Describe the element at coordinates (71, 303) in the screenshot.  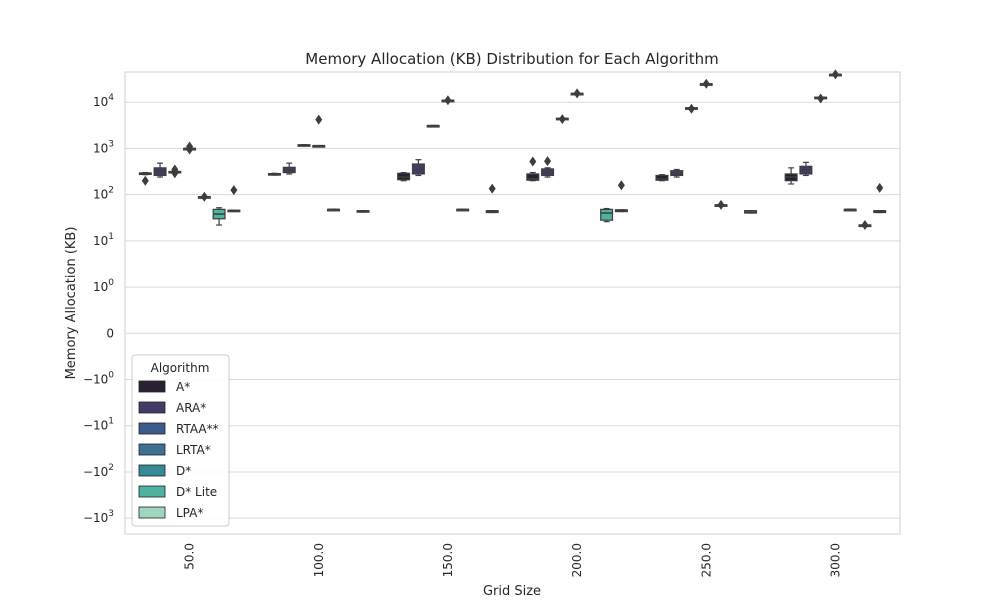
I see `y-axis-label: Memory Allocation (KB)` at that location.